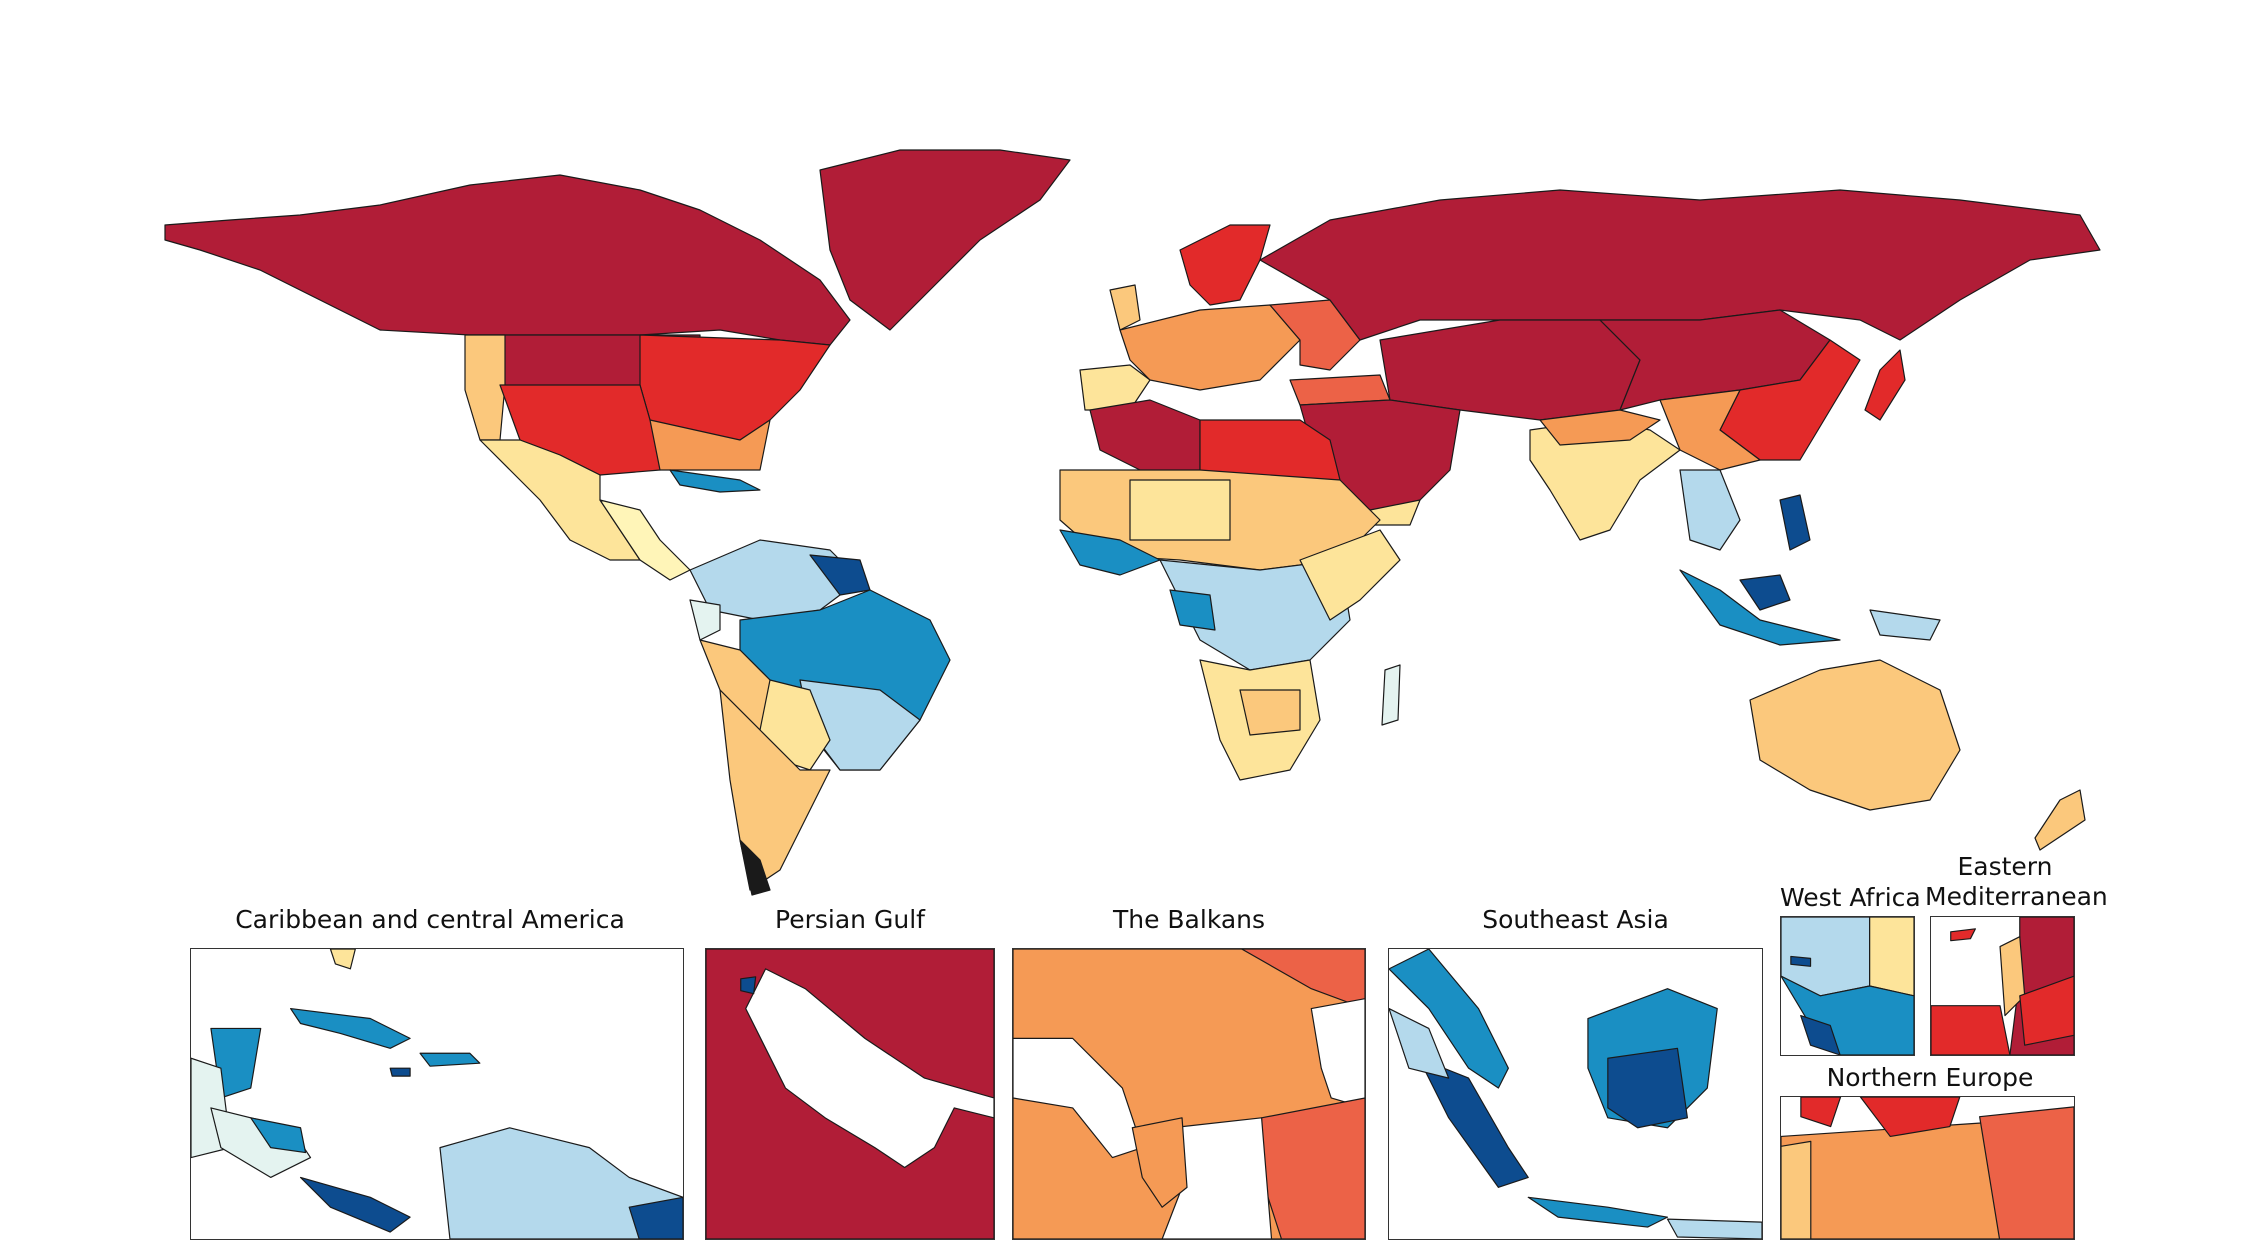 The image size is (2250, 1242). What do you see at coordinates (1710, 510) in the screenshot?
I see `indochina` at bounding box center [1710, 510].